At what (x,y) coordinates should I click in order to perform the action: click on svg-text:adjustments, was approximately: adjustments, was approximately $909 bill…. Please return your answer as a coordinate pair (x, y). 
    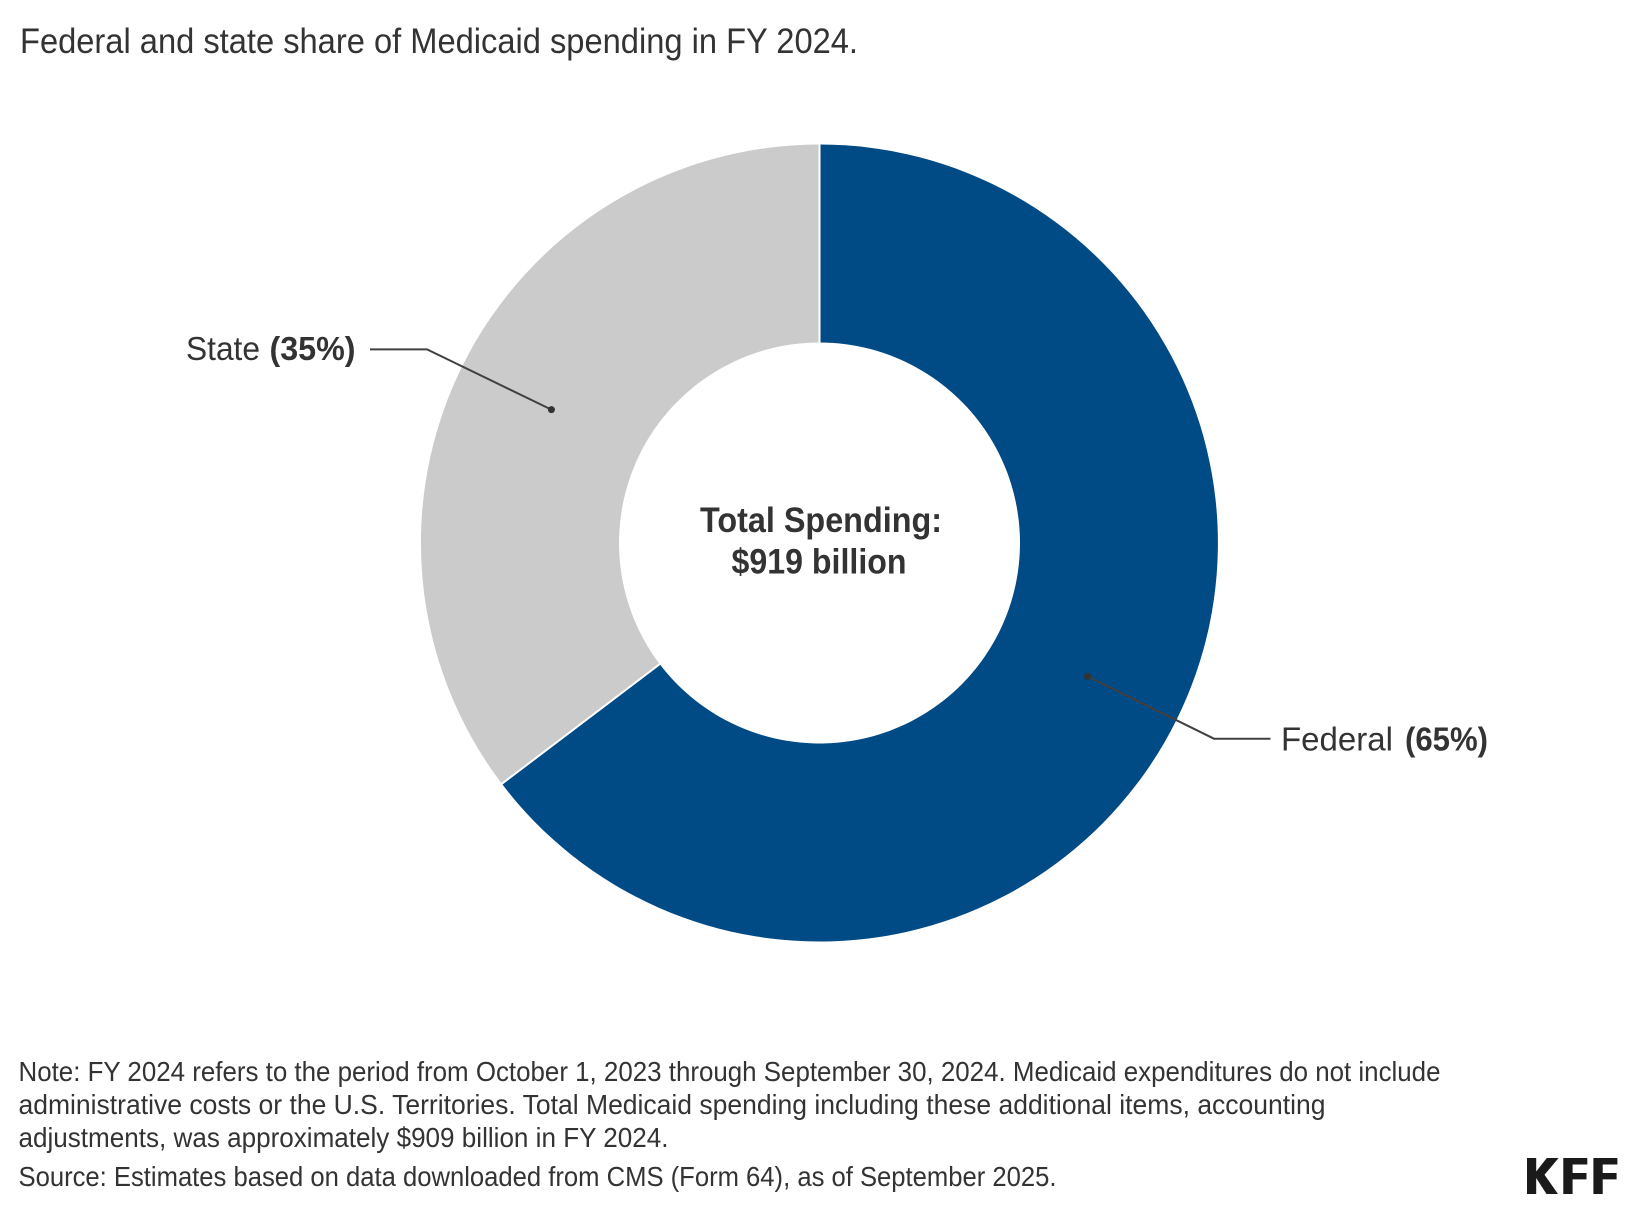
    Looking at the image, I should click on (344, 1137).